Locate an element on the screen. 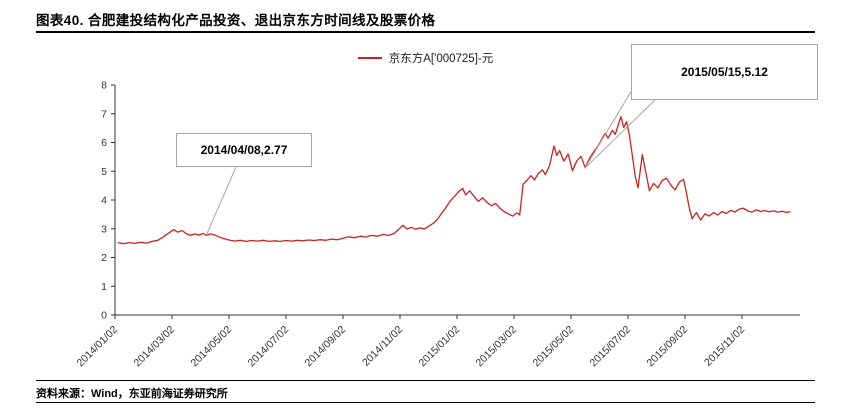 The height and width of the screenshot is (417, 851). svg-text: 6 is located at coordinates (104, 143).